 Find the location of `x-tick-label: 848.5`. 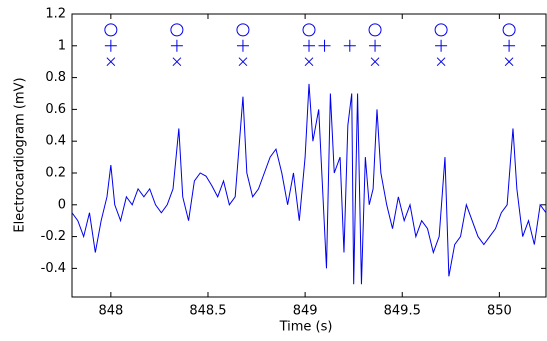

x-tick-label: 848.5 is located at coordinates (207, 311).